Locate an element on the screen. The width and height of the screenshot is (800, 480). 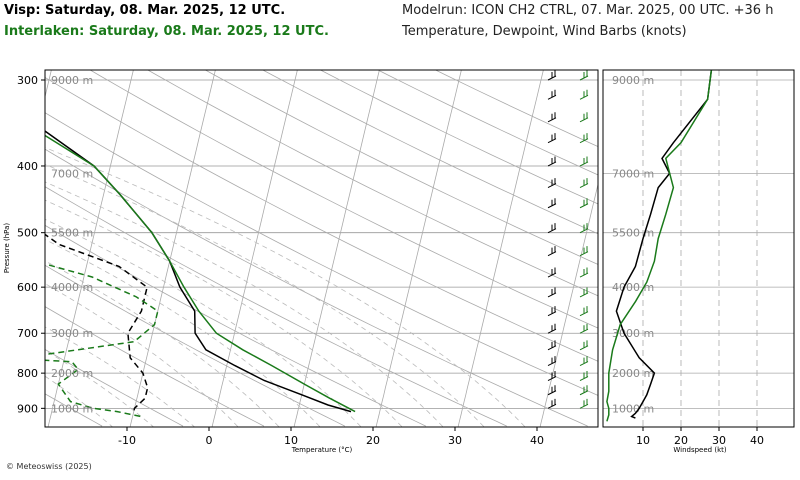
windspeed-line-interlaken is located at coordinates (659, 246).